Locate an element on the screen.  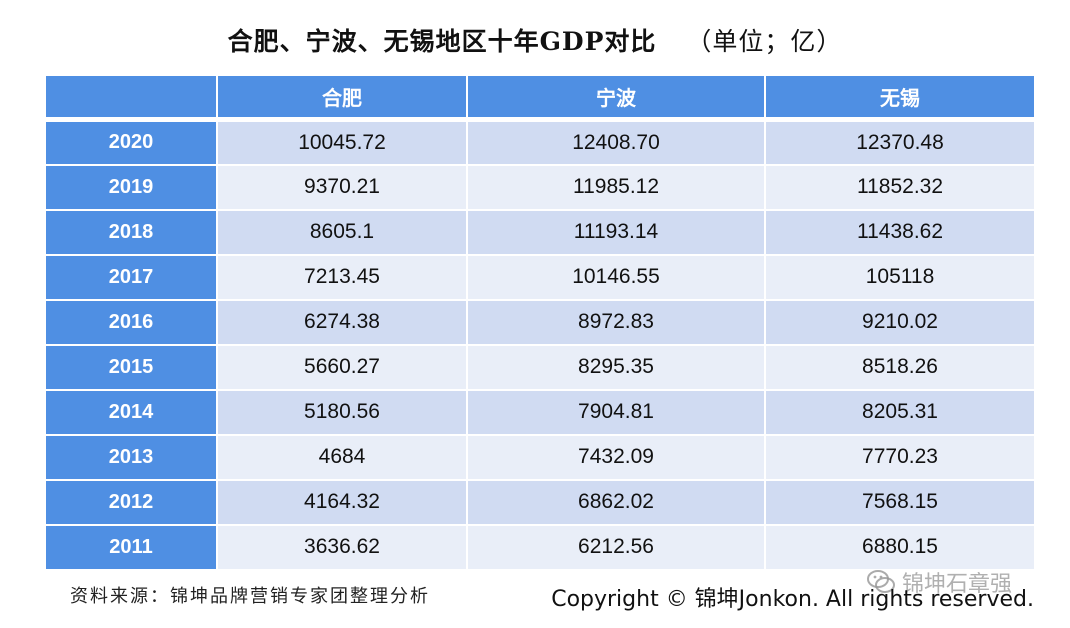
wuxi-gdp-cell: 11438.62 is located at coordinates (900, 232).